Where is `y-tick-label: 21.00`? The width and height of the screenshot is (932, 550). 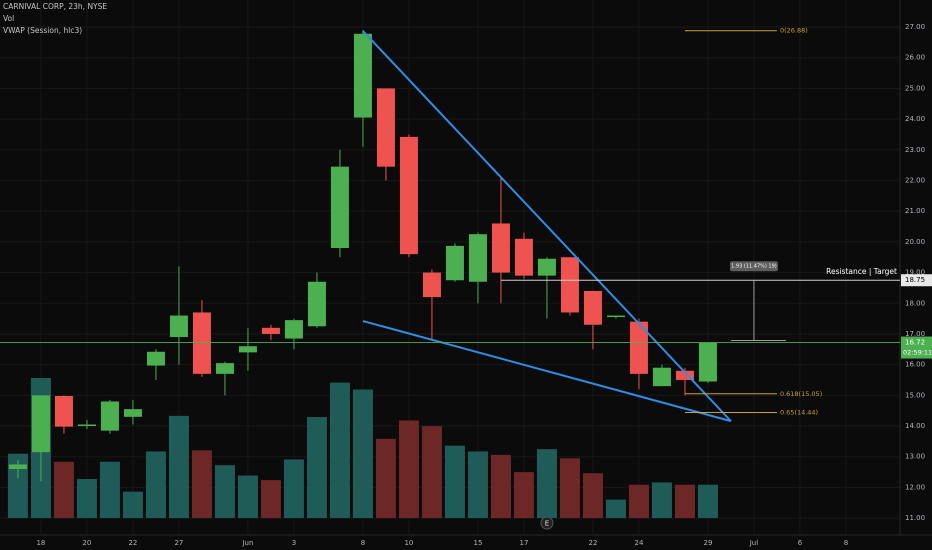
y-tick-label: 21.00 is located at coordinates (915, 211).